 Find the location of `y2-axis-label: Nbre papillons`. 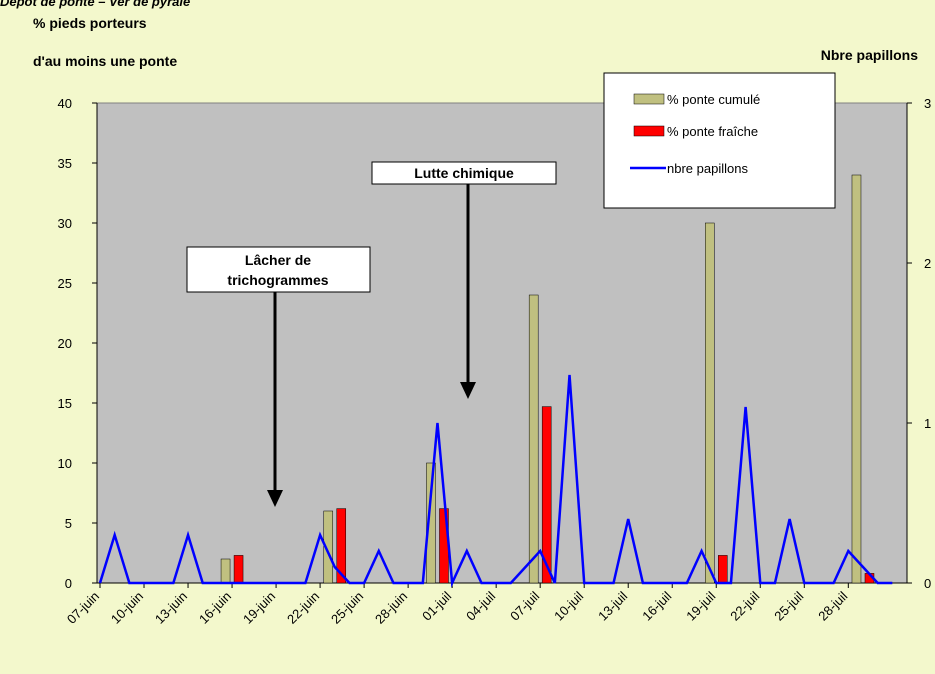

y2-axis-label: Nbre papillons is located at coordinates (869, 55).